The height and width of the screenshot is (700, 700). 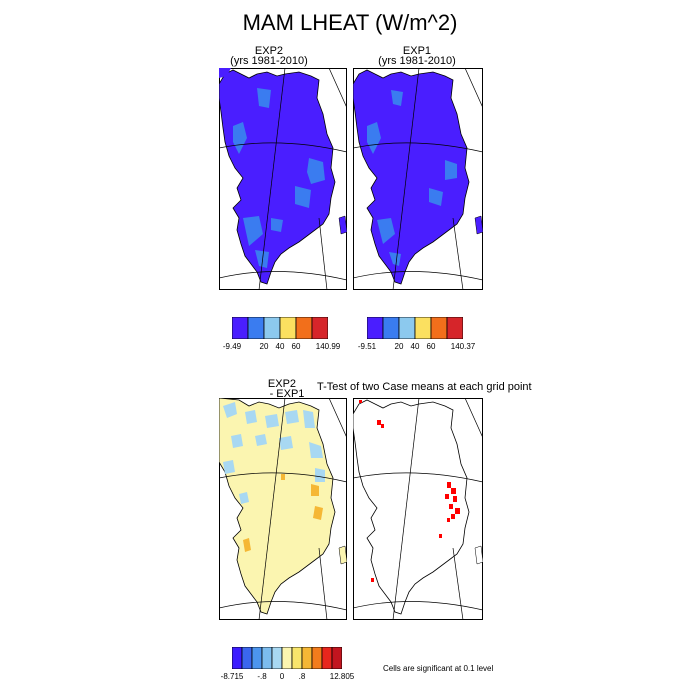 What do you see at coordinates (269, 51) in the screenshot?
I see `exp2-title-line1: EXP2` at bounding box center [269, 51].